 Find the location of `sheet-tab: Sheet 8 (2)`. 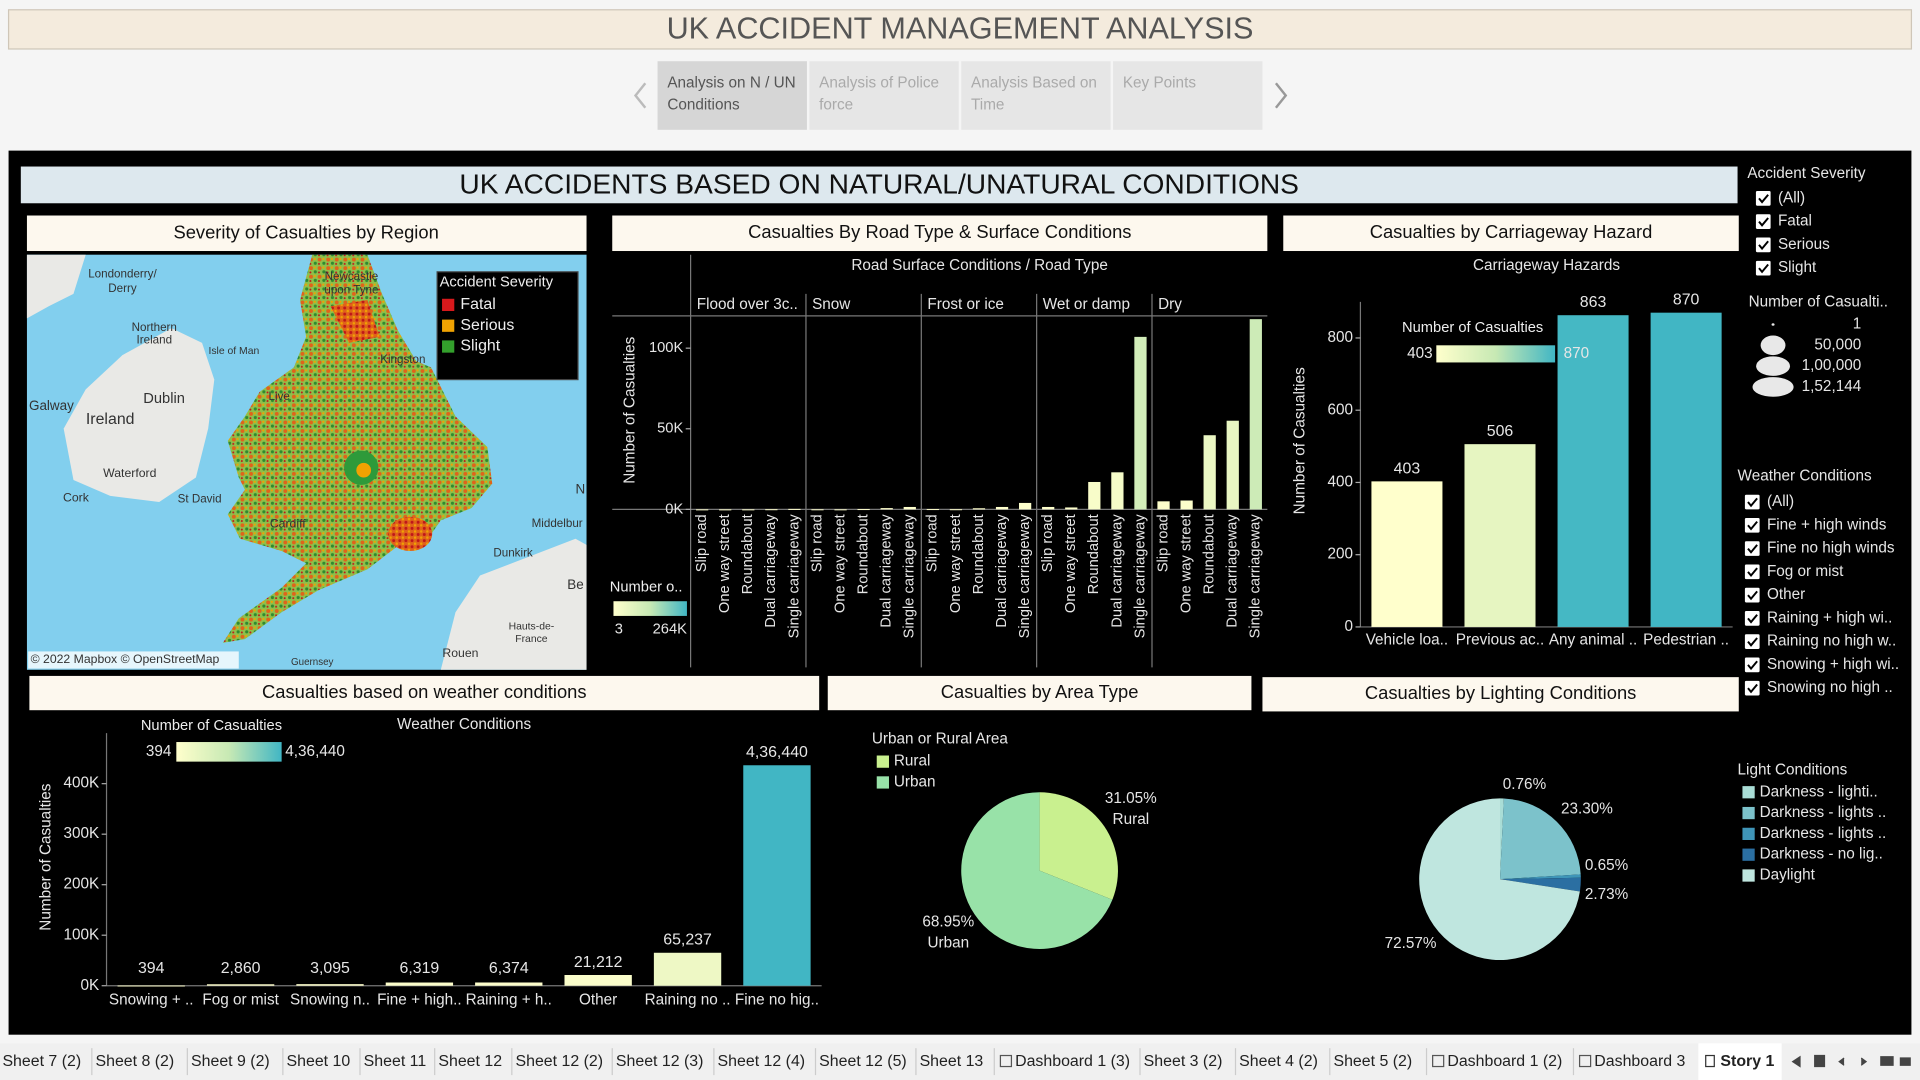

sheet-tab: Sheet 8 (2) is located at coordinates (135, 1061).